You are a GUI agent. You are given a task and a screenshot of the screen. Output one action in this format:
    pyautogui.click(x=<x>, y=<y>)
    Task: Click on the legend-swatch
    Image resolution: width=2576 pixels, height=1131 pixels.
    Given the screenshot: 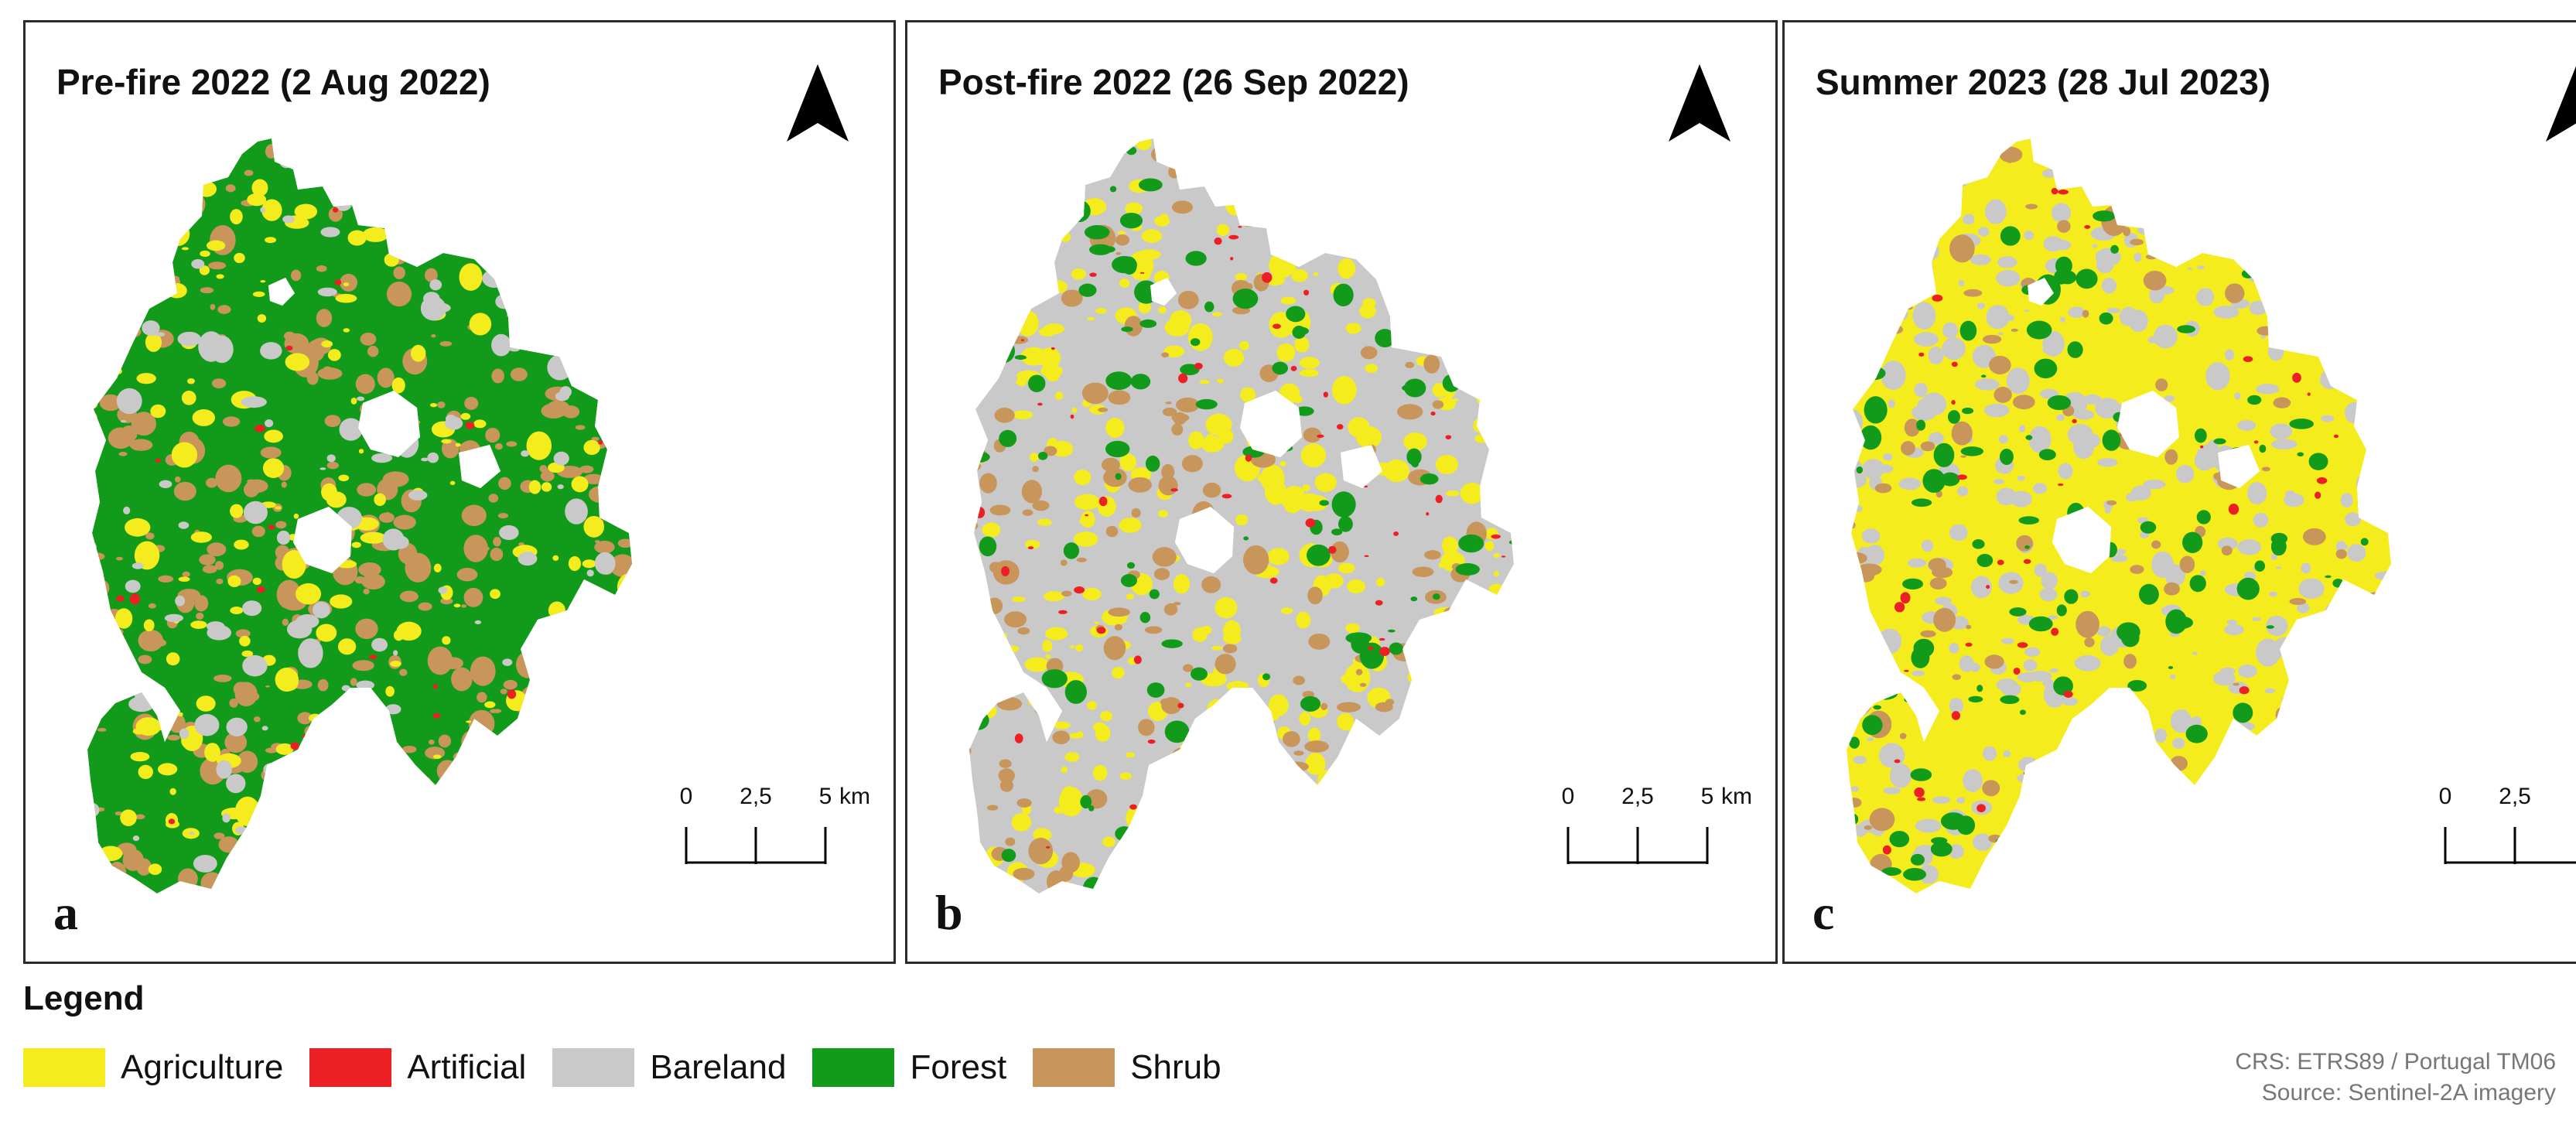 What is the action you would take?
    pyautogui.click(x=593, y=1067)
    